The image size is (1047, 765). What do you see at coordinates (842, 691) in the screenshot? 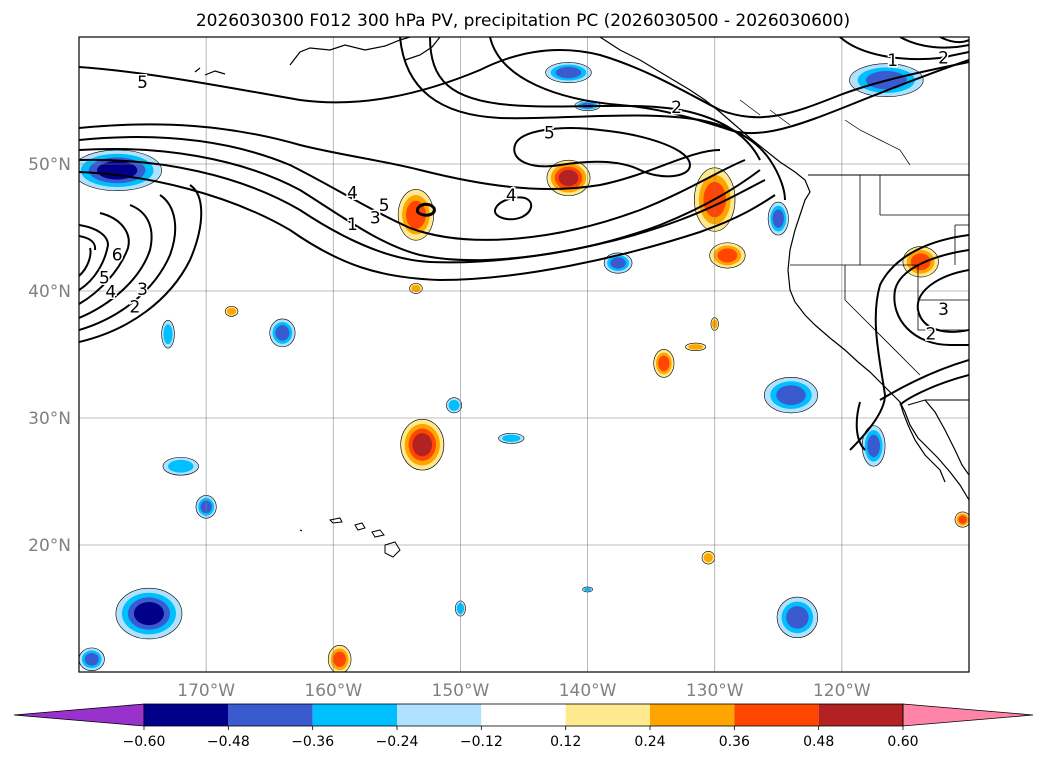
I see `longitude-tick-label: 120°W` at bounding box center [842, 691].